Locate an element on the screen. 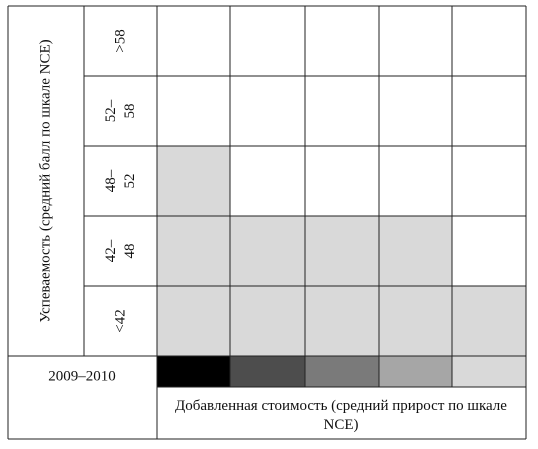 Image resolution: width=538 pixels, height=449 pixels. row-label: <42 is located at coordinates (120, 321).